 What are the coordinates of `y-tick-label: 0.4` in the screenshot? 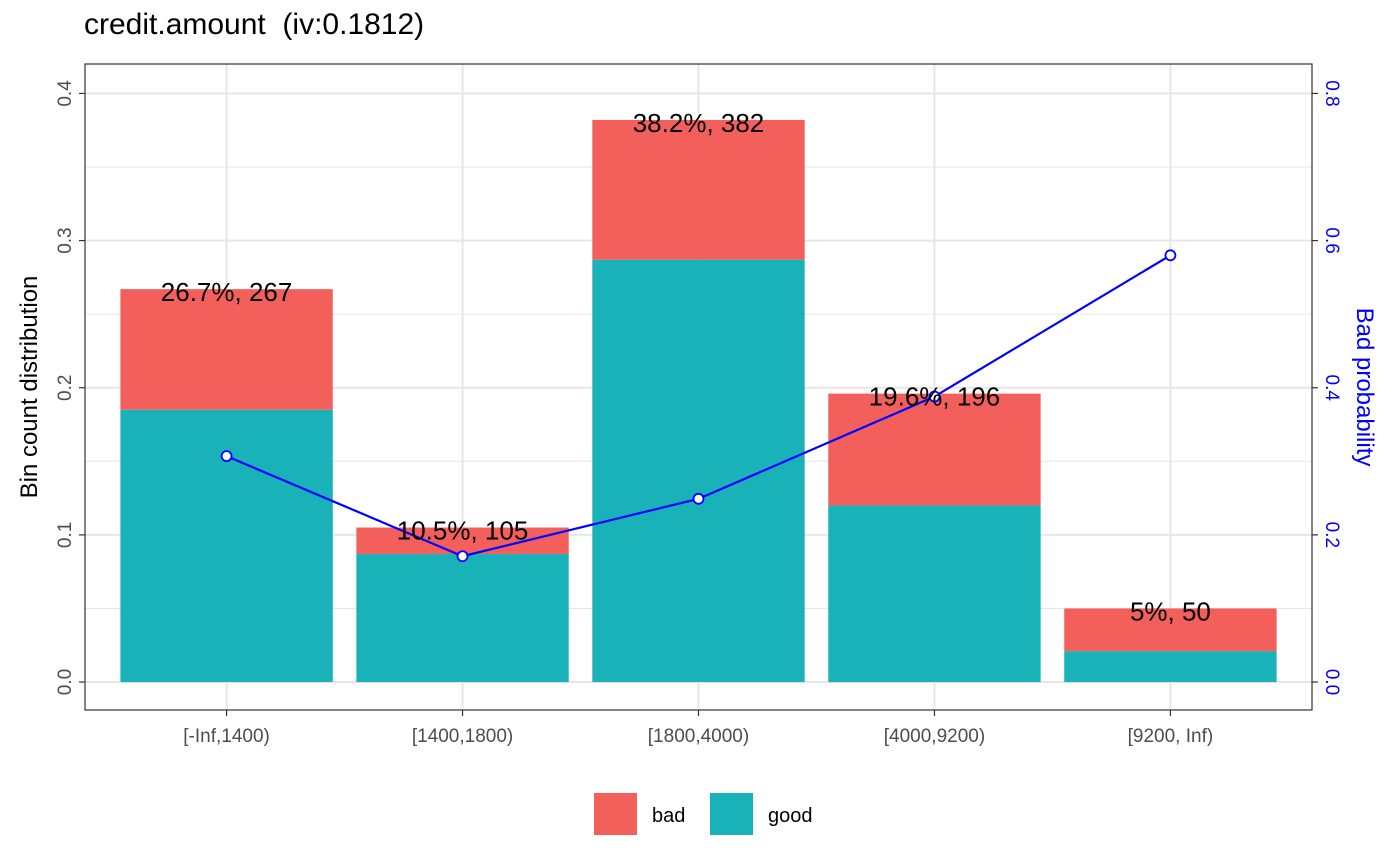 It's located at (65, 93).